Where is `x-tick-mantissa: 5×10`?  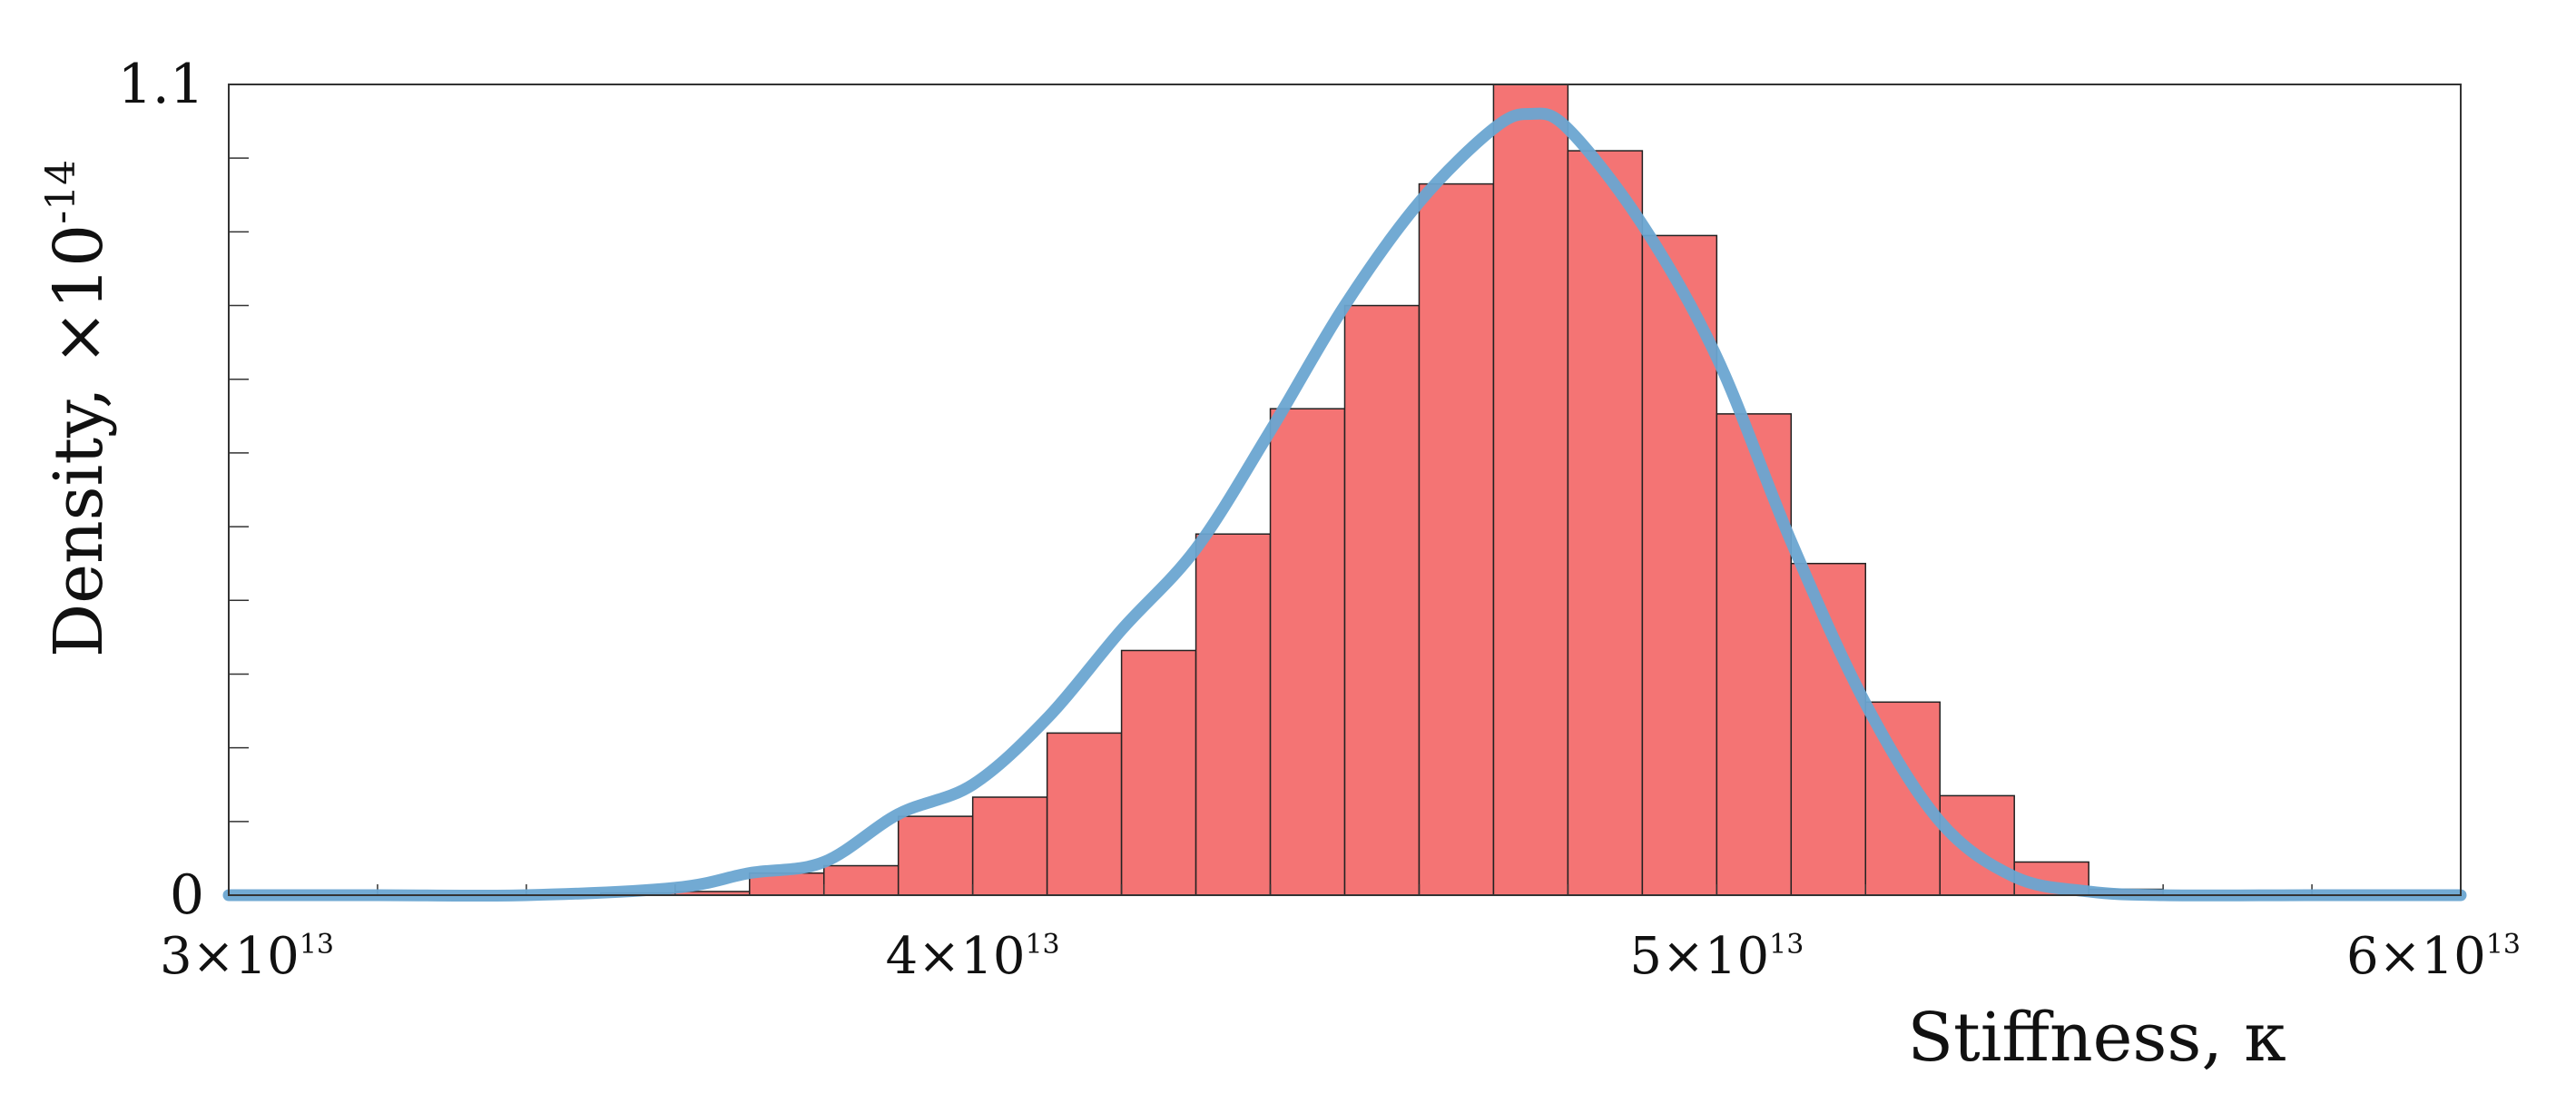 x-tick-mantissa: 5×10 is located at coordinates (1699, 957).